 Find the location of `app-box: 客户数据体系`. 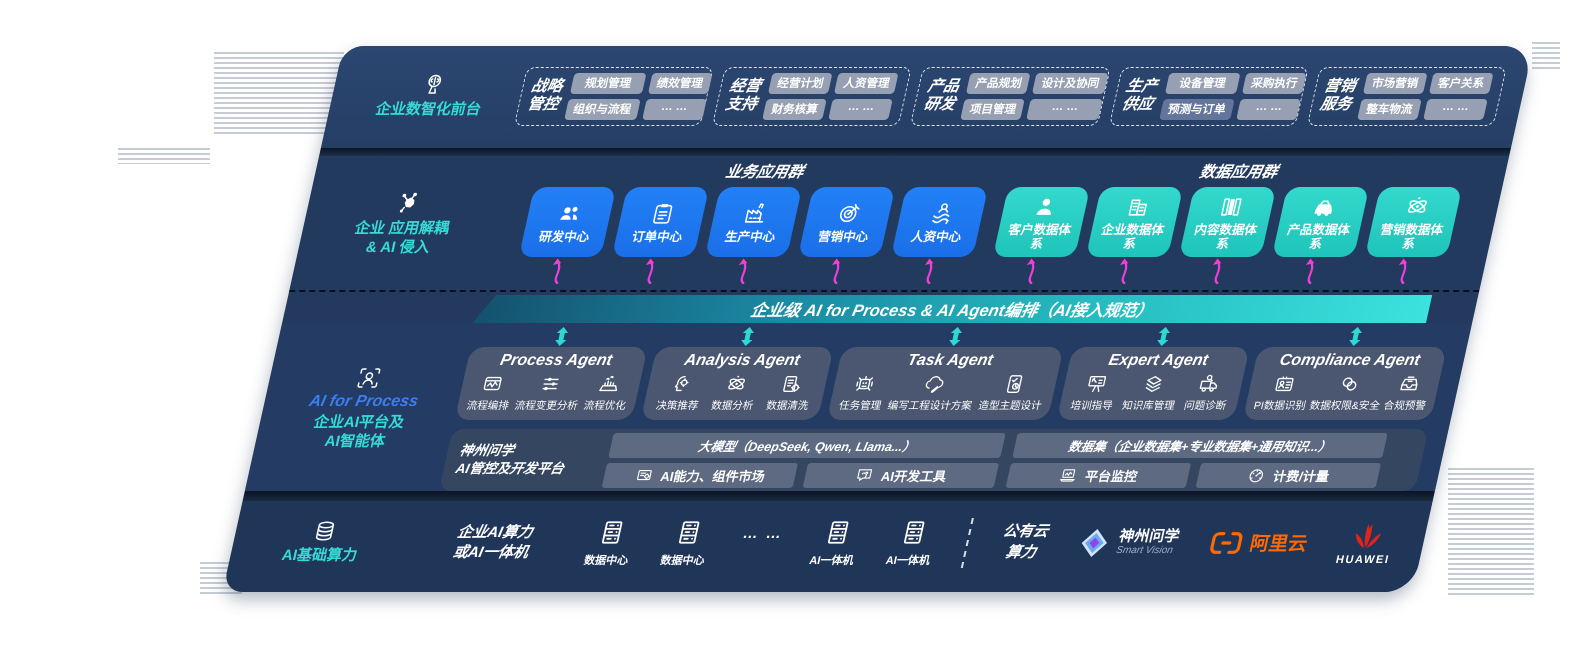

app-box: 客户数据体系 is located at coordinates (1041, 222).